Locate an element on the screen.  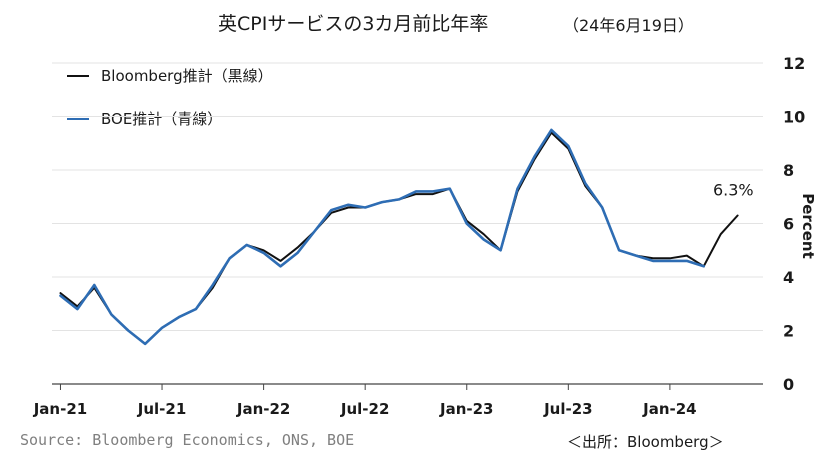
credit-note: ＜出所：Bloomberg＞ is located at coordinates (645, 442).